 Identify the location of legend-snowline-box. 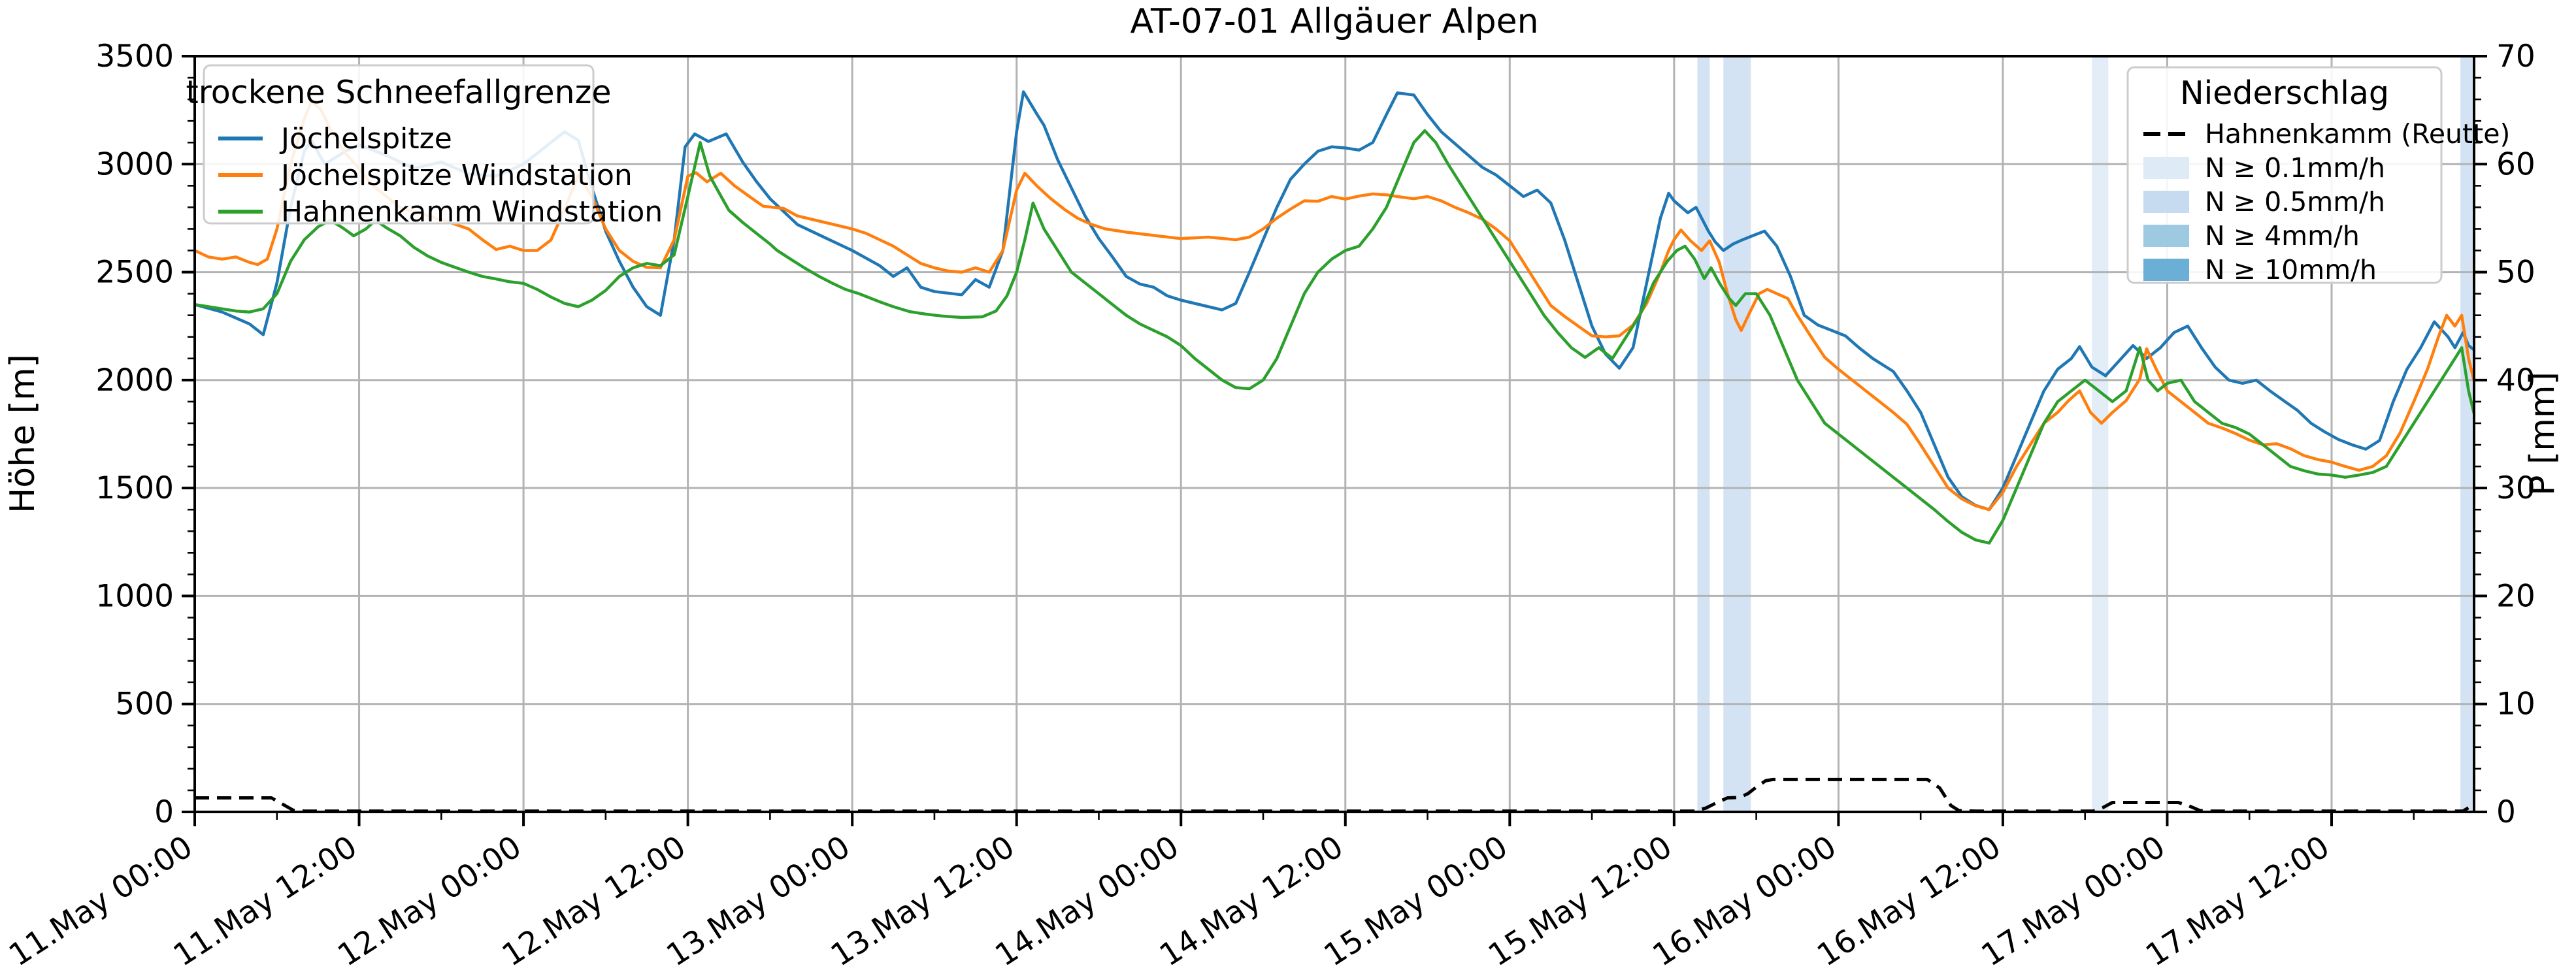
(399, 144).